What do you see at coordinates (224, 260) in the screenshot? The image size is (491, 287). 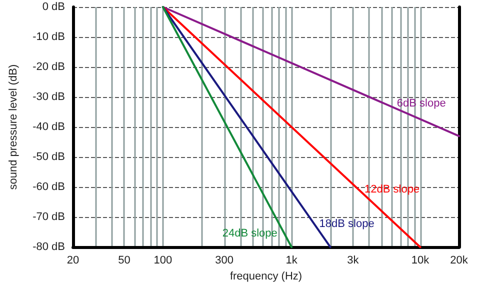 I see `x-tick-label: 300` at bounding box center [224, 260].